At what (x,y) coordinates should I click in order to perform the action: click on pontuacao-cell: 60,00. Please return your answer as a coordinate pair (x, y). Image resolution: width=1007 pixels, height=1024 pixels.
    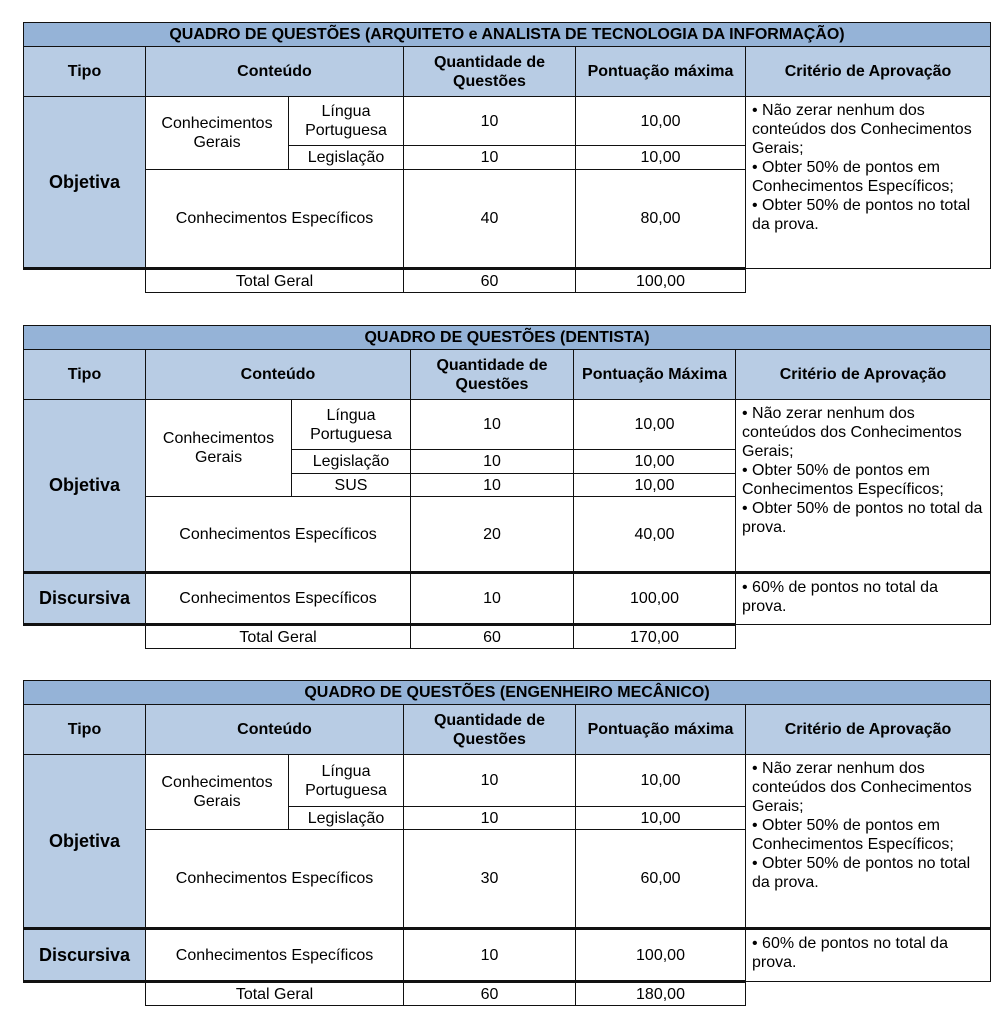
    Looking at the image, I should click on (660, 879).